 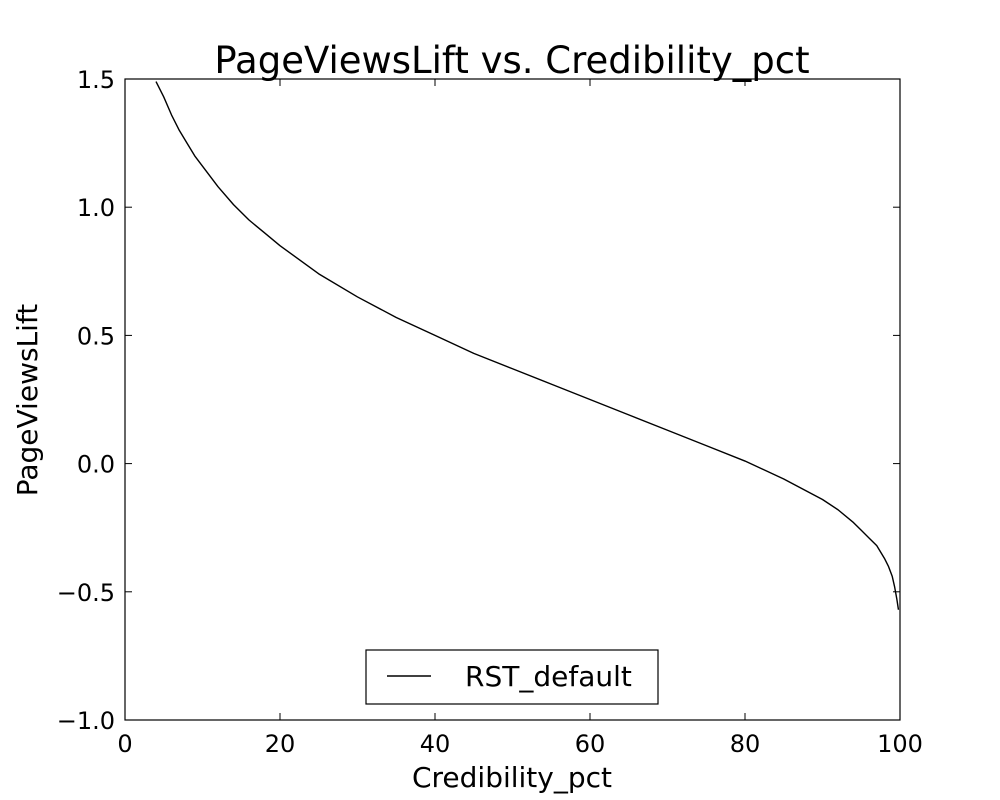 I want to click on chart-title: PageViewsLift vs. Credibility_pct, so click(x=511, y=60).